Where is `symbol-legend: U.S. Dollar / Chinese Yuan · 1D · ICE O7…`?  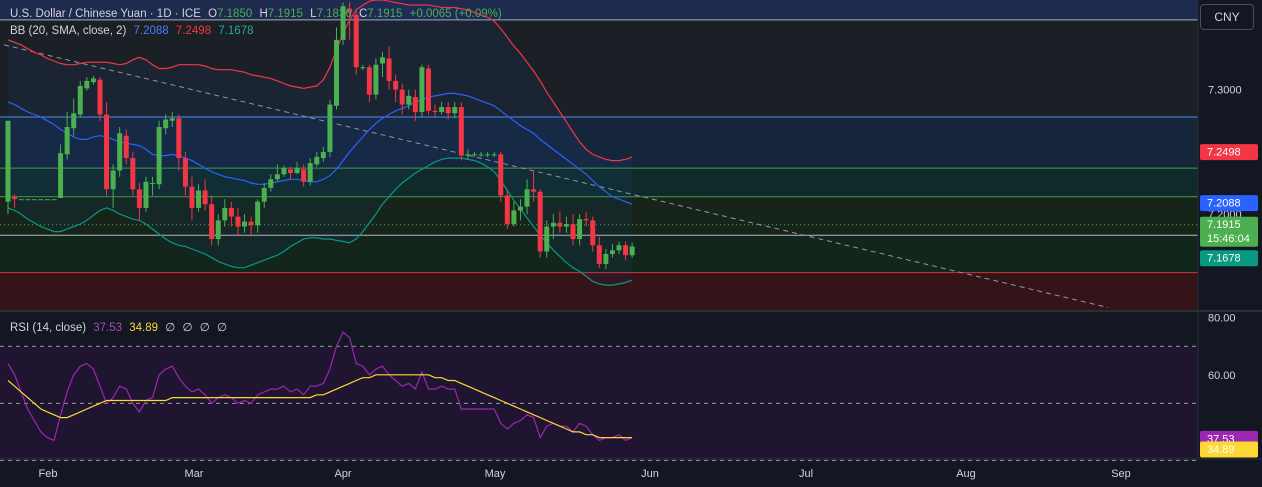 symbol-legend: U.S. Dollar / Chinese Yuan · 1D · ICE O7… is located at coordinates (258, 14).